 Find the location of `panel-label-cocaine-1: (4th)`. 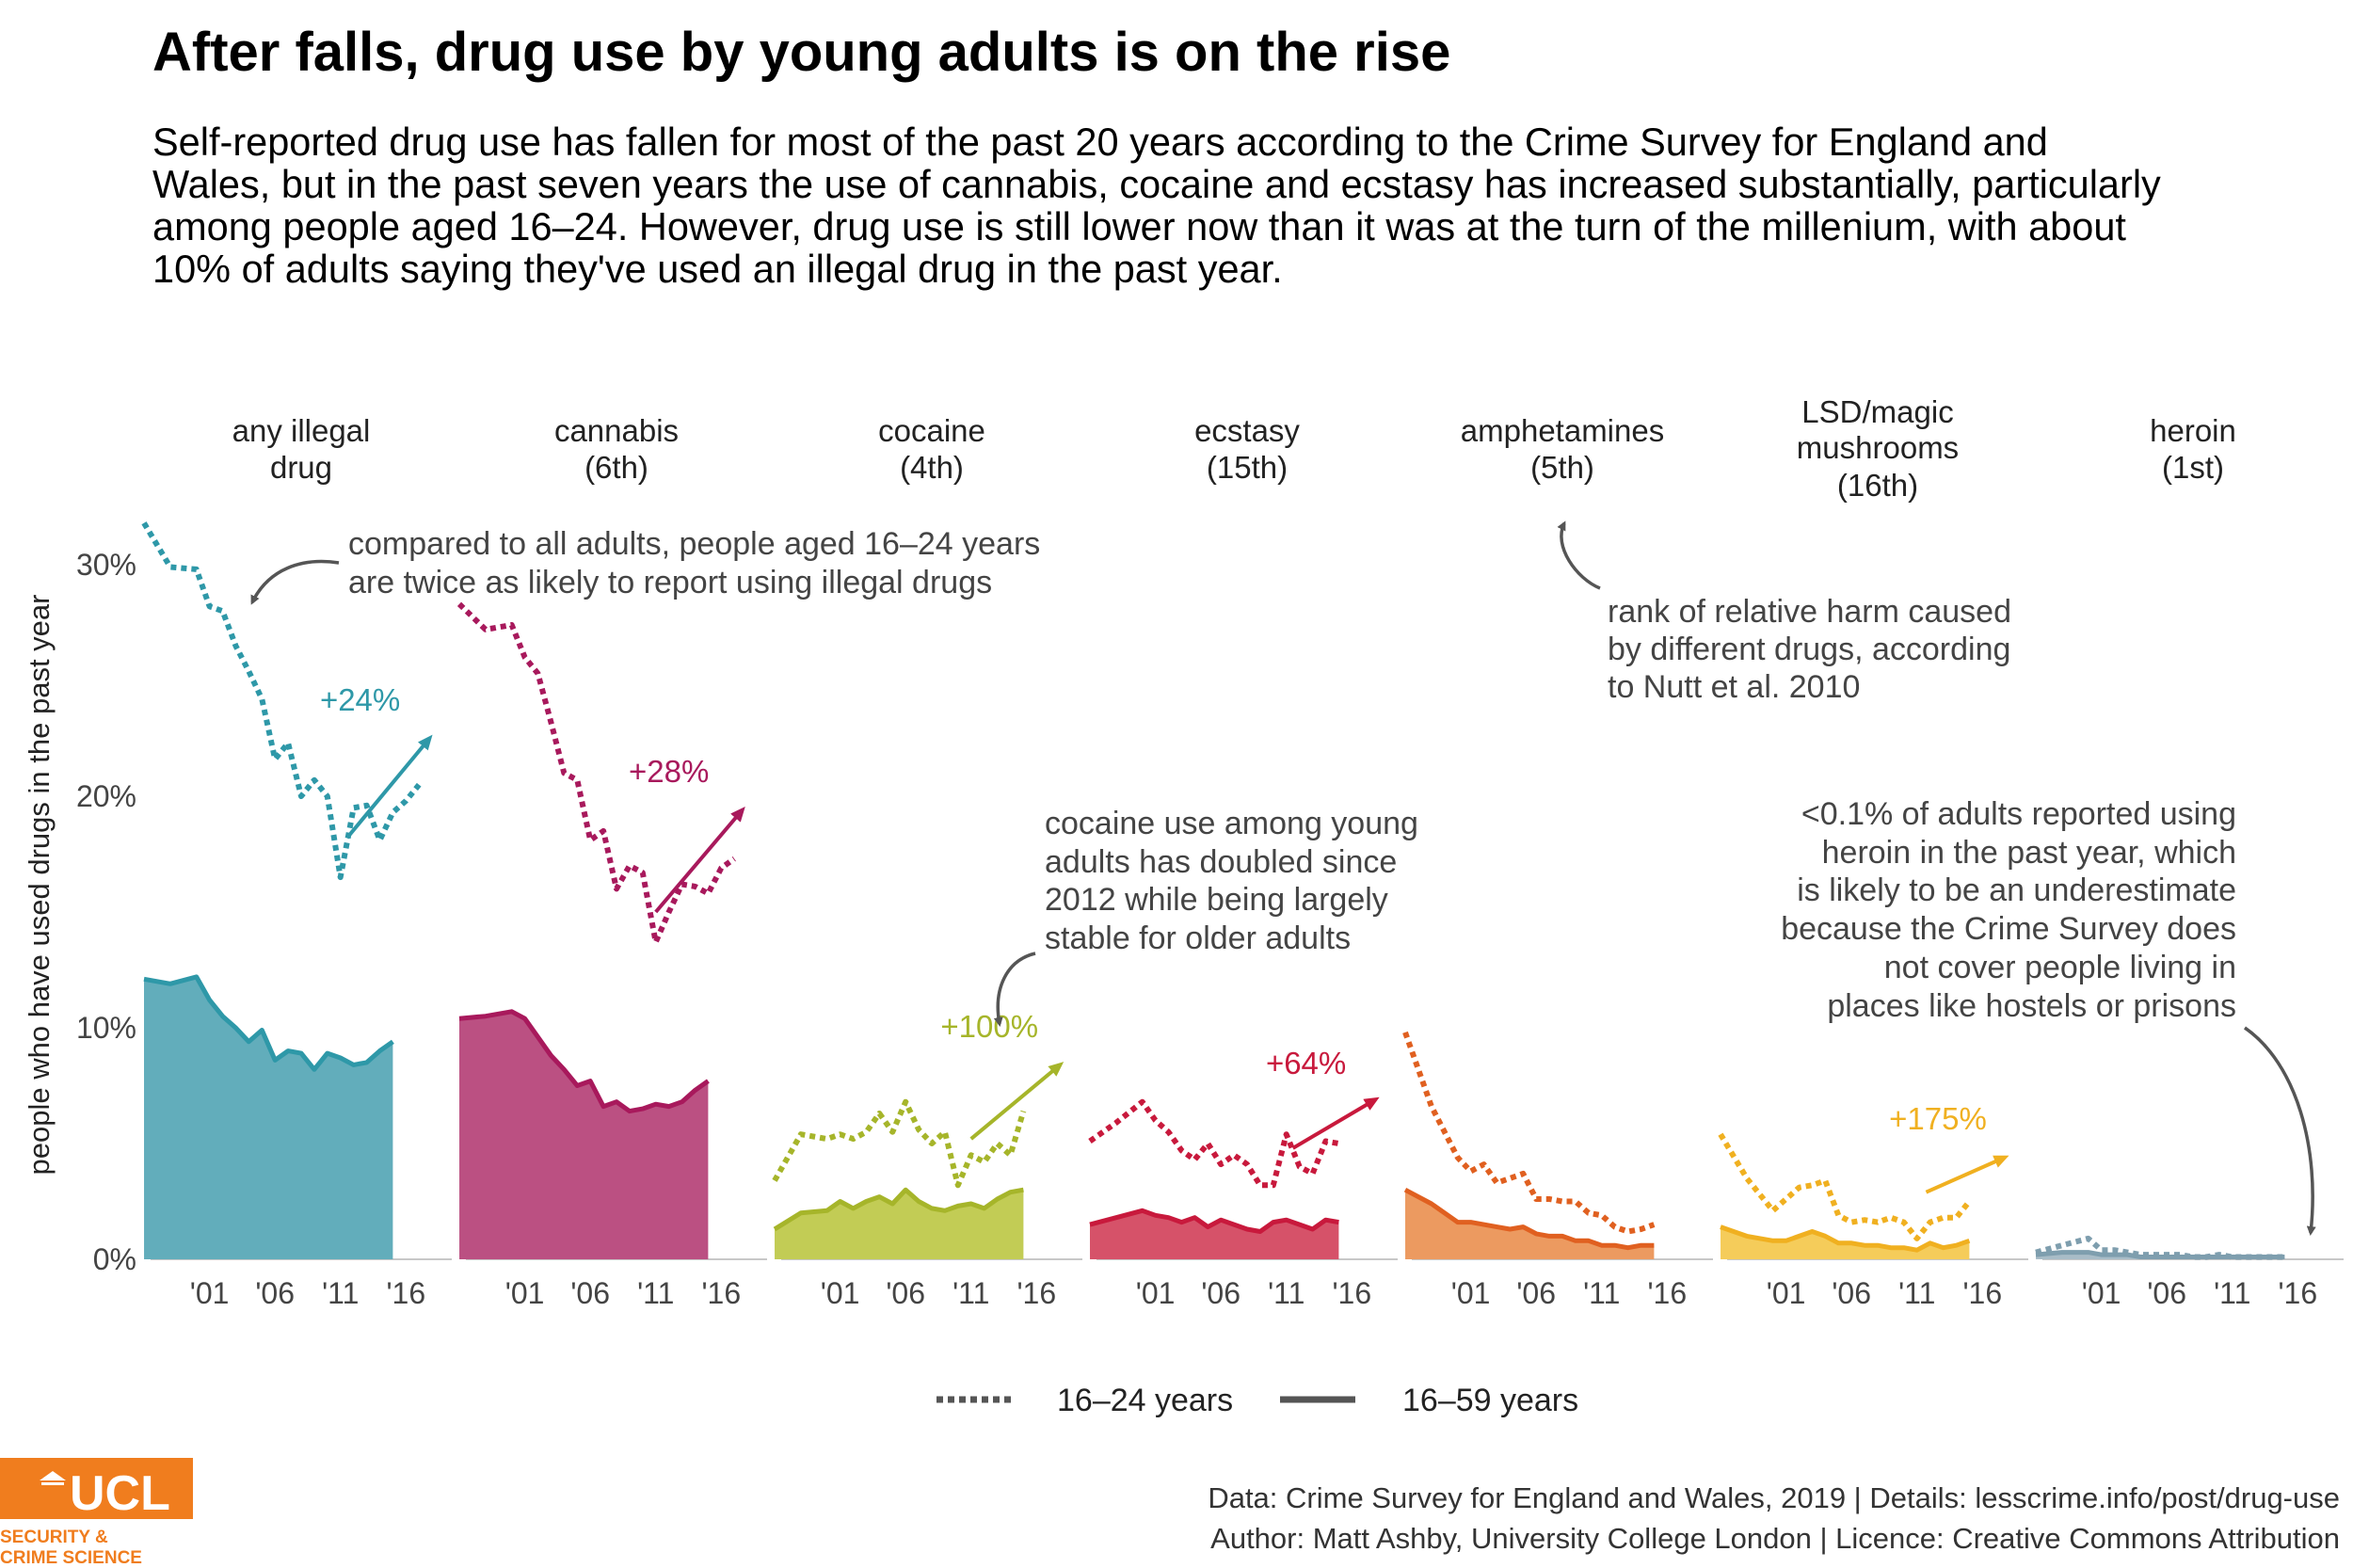

panel-label-cocaine-1: (4th) is located at coordinates (932, 467).